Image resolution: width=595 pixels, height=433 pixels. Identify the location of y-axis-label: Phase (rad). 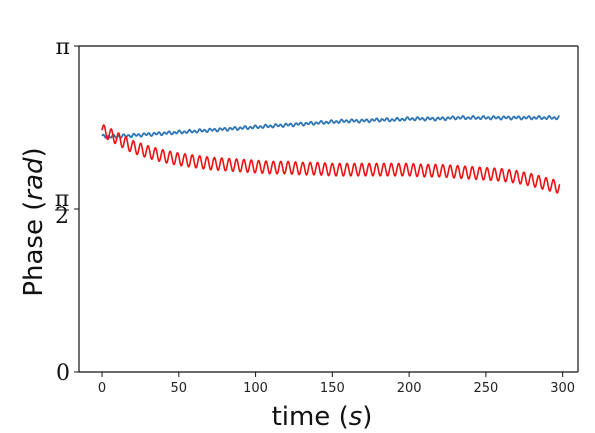
(34, 221).